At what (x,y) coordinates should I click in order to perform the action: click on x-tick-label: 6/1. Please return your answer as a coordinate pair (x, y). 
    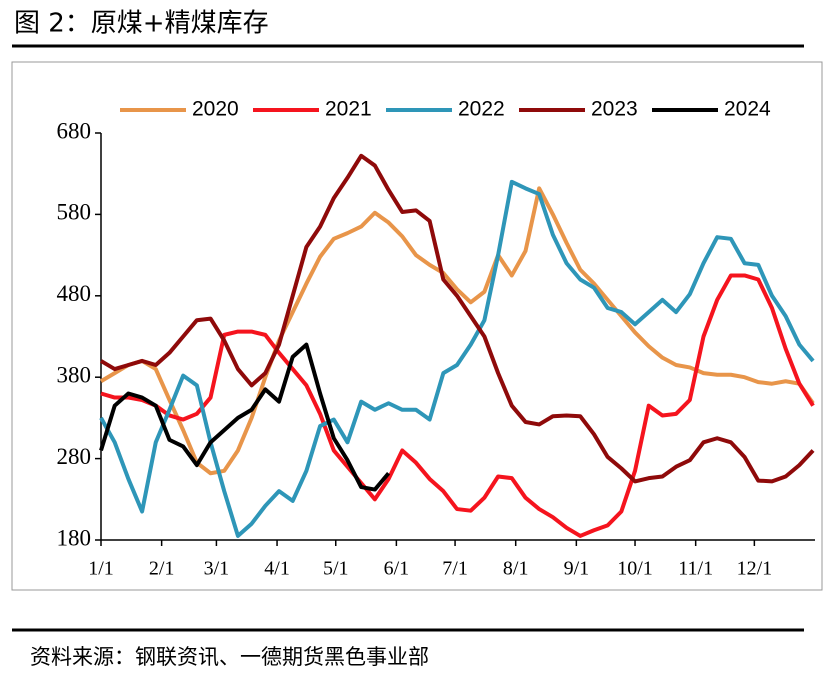
    Looking at the image, I should click on (397, 569).